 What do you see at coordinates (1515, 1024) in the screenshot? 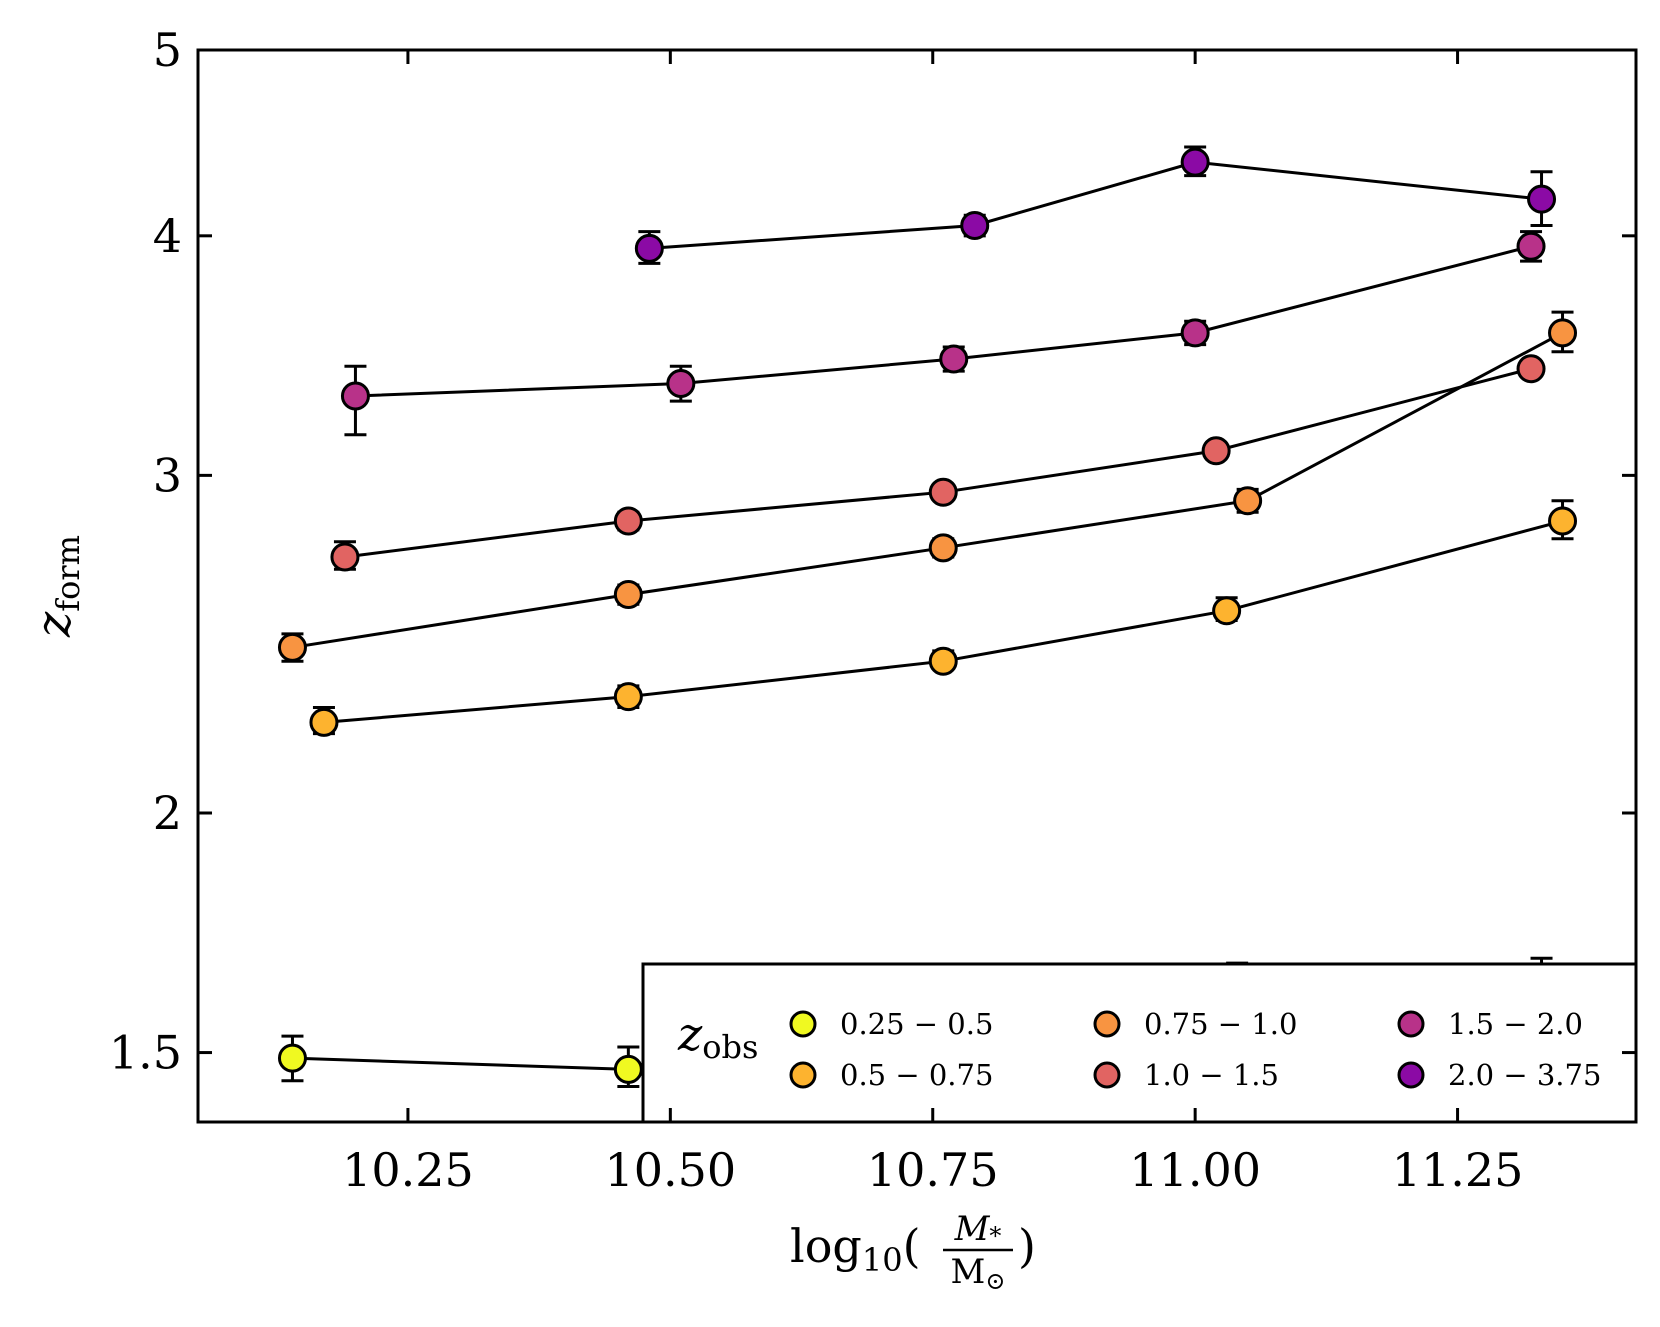
I see `legend-label: 1.5 − 2.0` at bounding box center [1515, 1024].